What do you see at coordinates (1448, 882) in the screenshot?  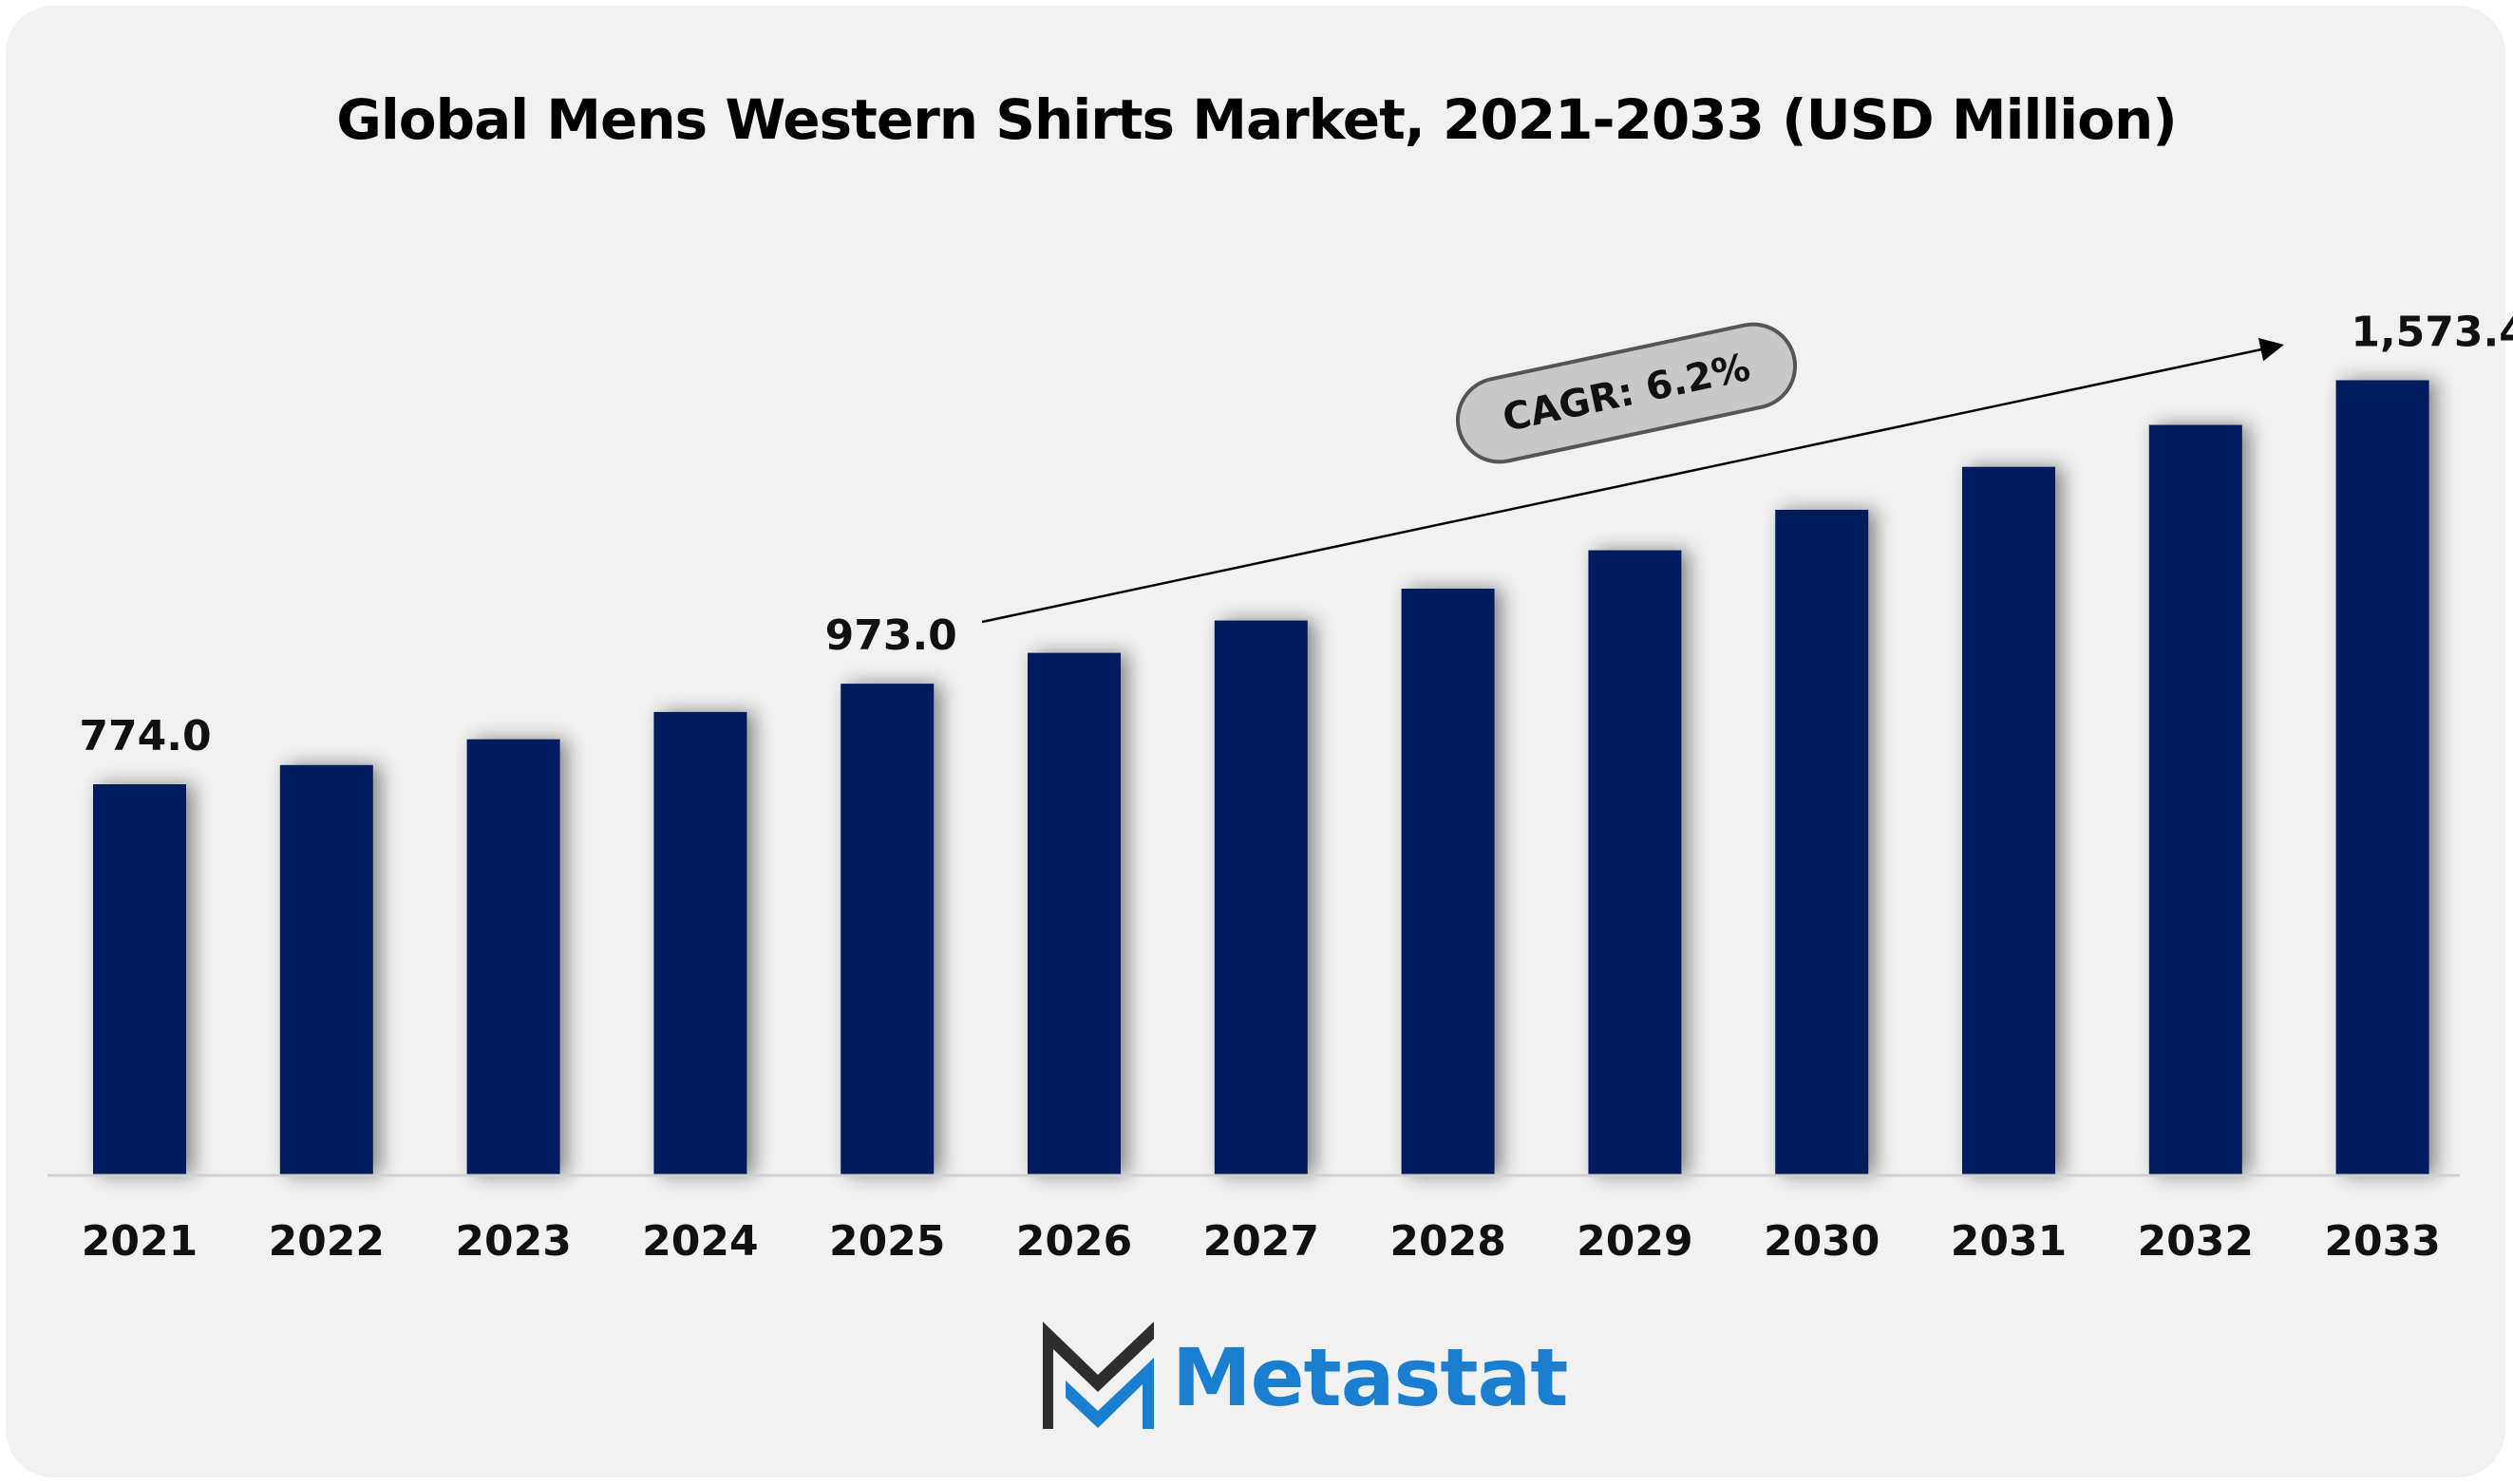 I see `bar-2028` at bounding box center [1448, 882].